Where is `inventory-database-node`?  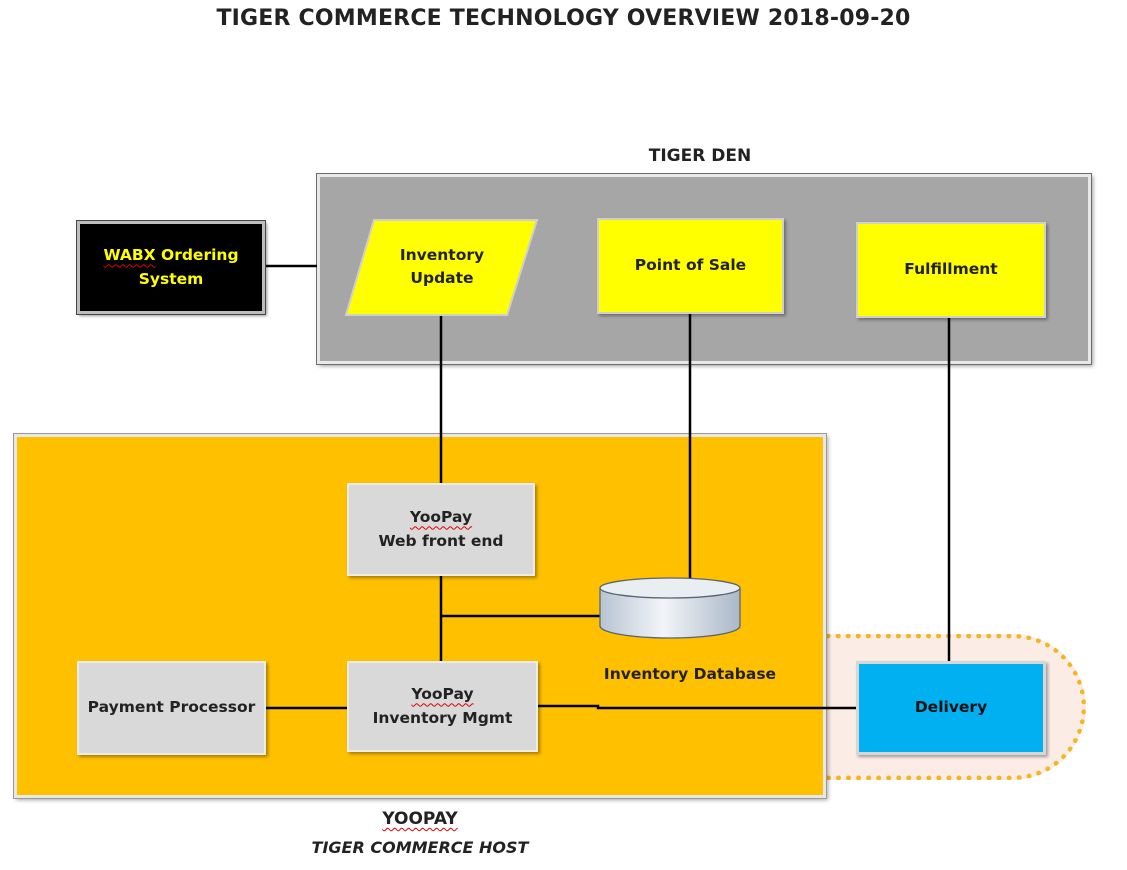
inventory-database-node is located at coordinates (670, 609).